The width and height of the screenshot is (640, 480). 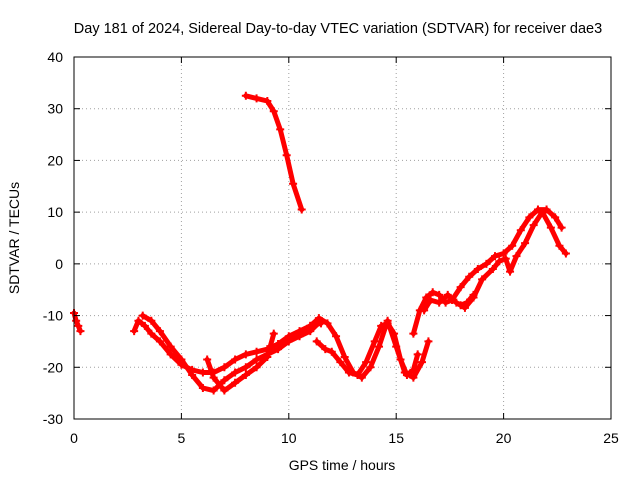 I want to click on y-tick-label: 0, so click(x=59, y=264).